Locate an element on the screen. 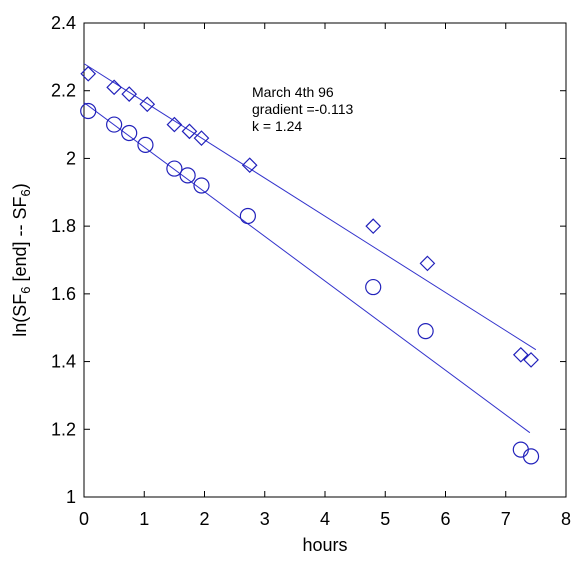 This screenshot has width=578, height=564. x-tick-label: 7 is located at coordinates (506, 519).